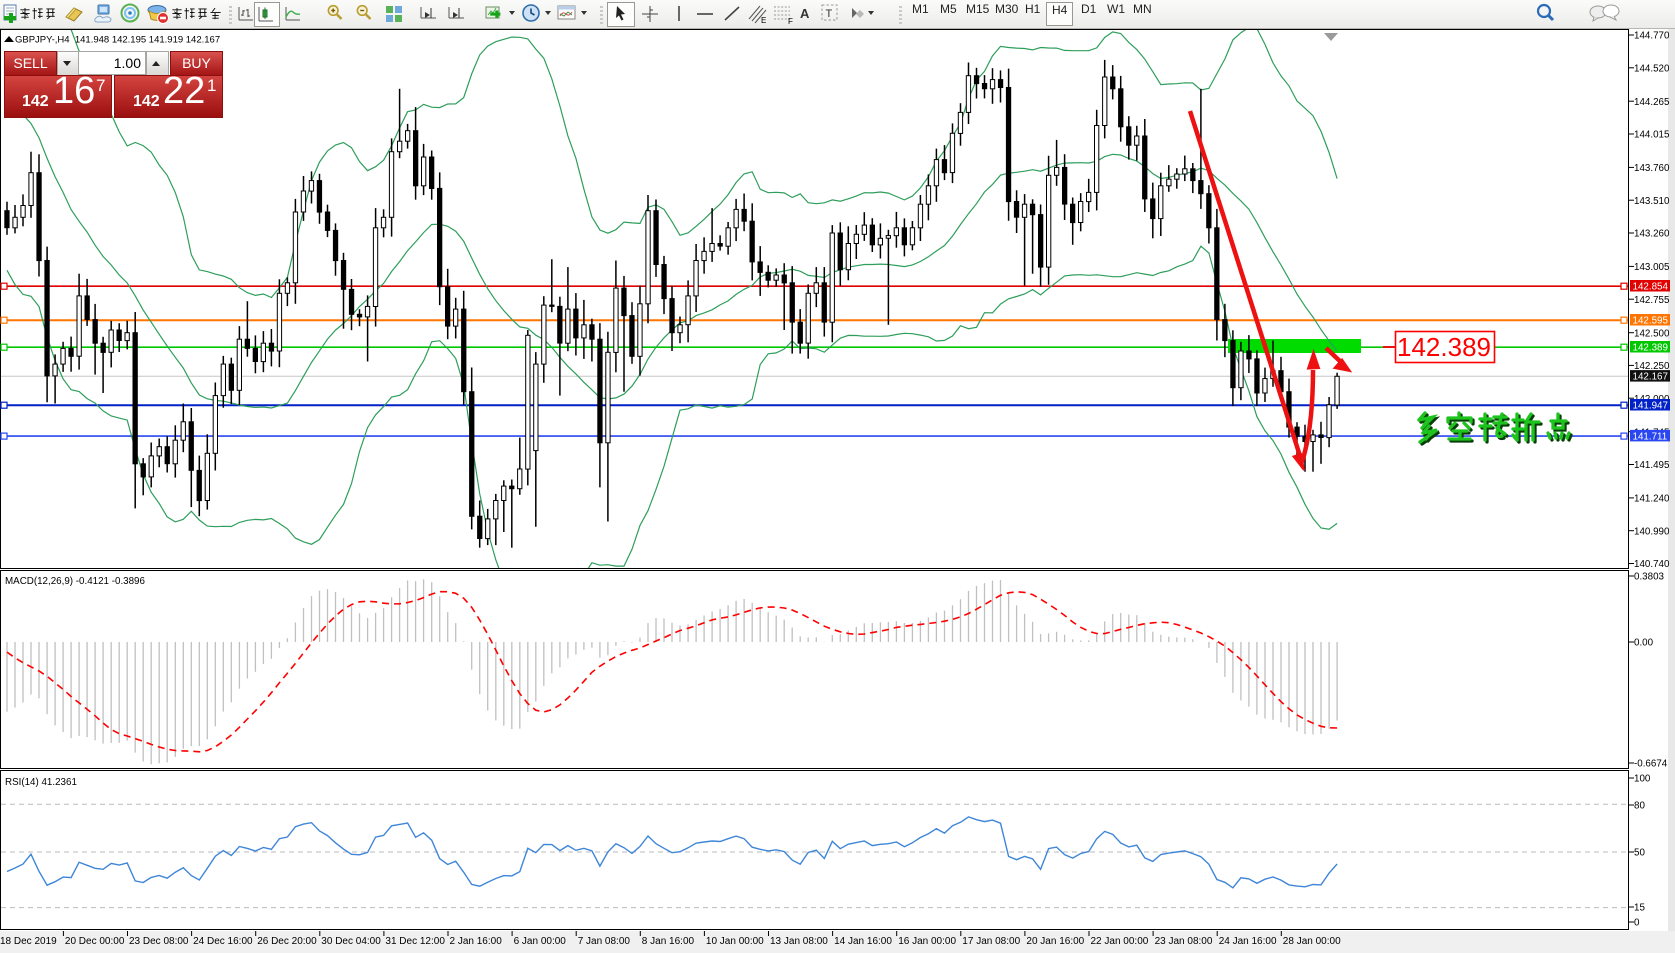 The width and height of the screenshot is (1675, 953). Describe the element at coordinates (1312, 941) in the screenshot. I see `svg-text: 28 Jan 00:00` at that location.